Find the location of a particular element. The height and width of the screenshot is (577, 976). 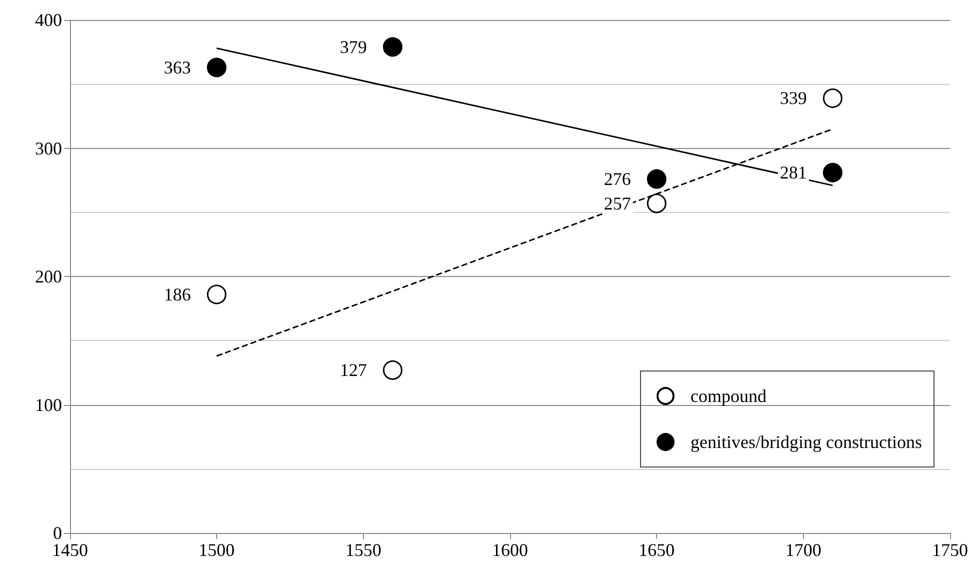

data-label: 281 is located at coordinates (793, 172).